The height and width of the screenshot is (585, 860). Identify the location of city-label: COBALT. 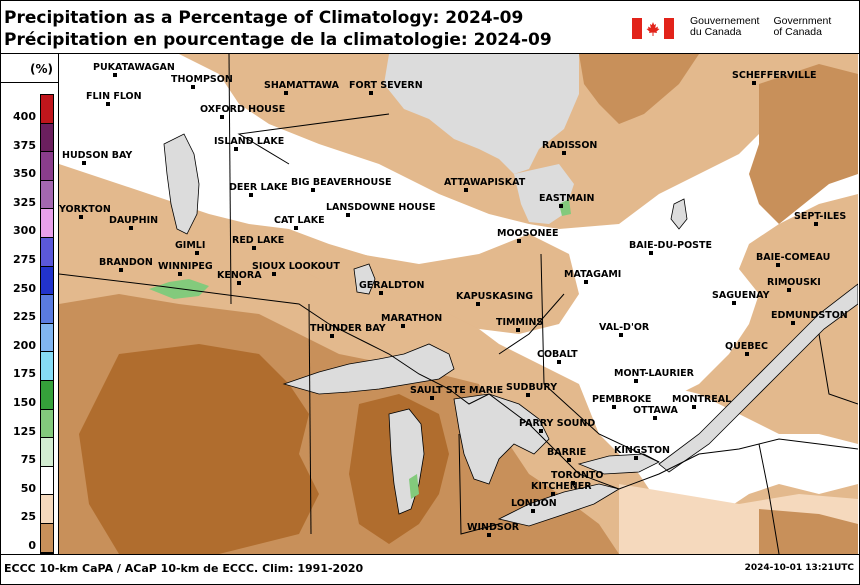
(557, 354).